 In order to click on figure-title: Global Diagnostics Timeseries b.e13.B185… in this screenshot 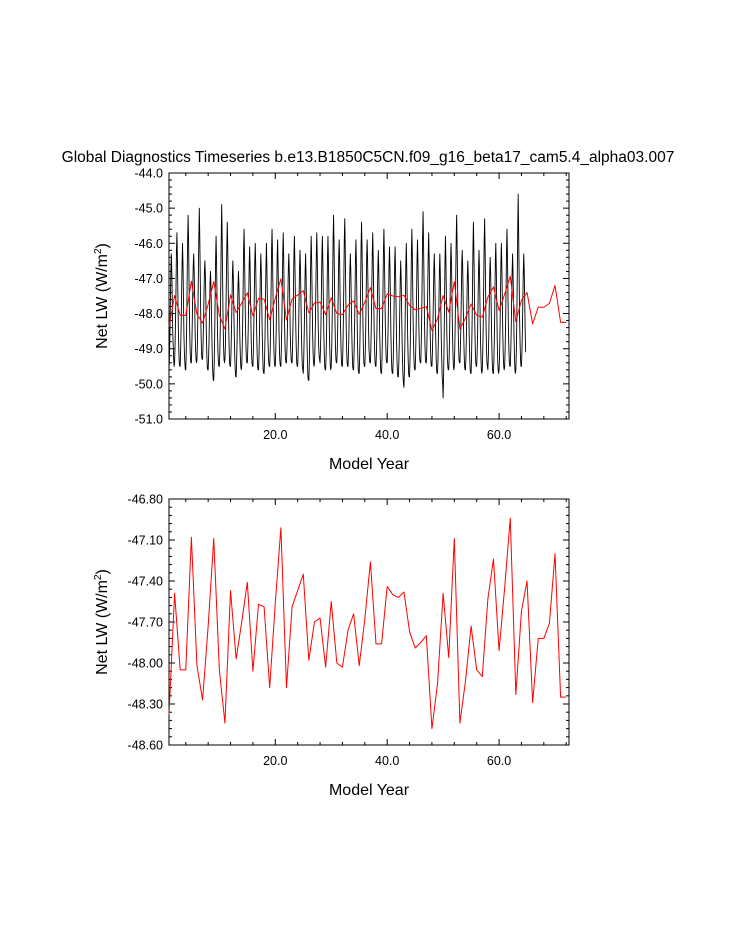, I will do `click(368, 157)`.